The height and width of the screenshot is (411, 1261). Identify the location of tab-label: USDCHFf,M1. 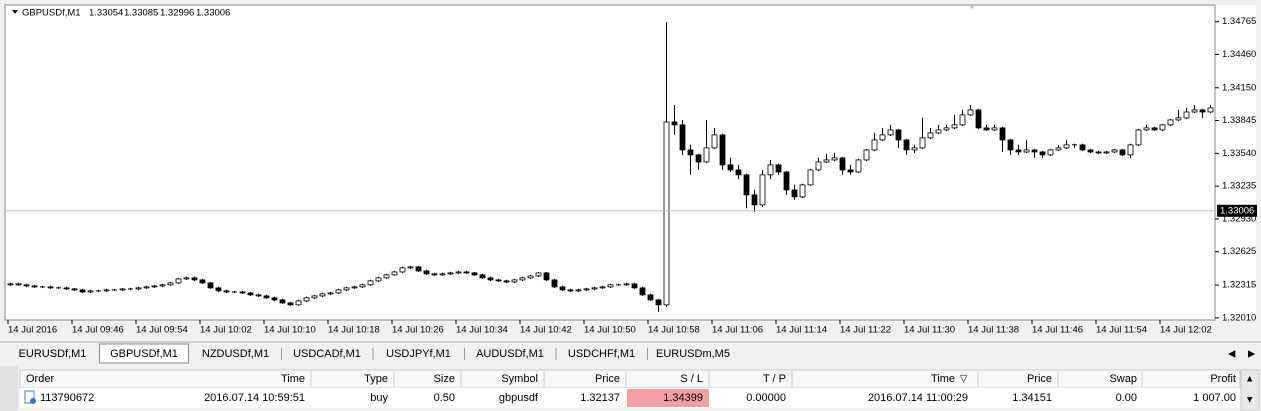
(601, 354).